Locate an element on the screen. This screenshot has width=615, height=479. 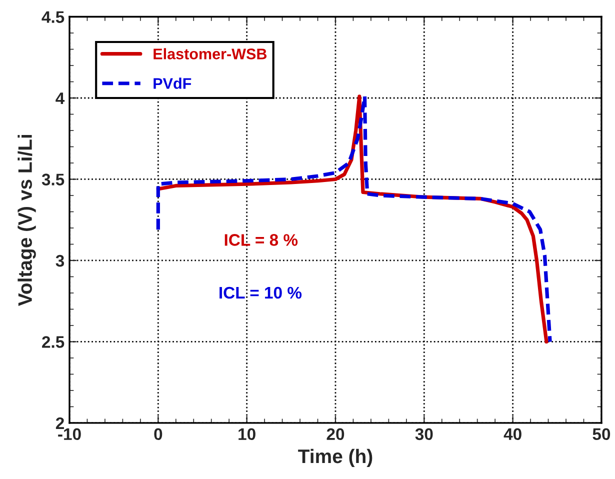
annotation: ICL = 8 % is located at coordinates (261, 240).